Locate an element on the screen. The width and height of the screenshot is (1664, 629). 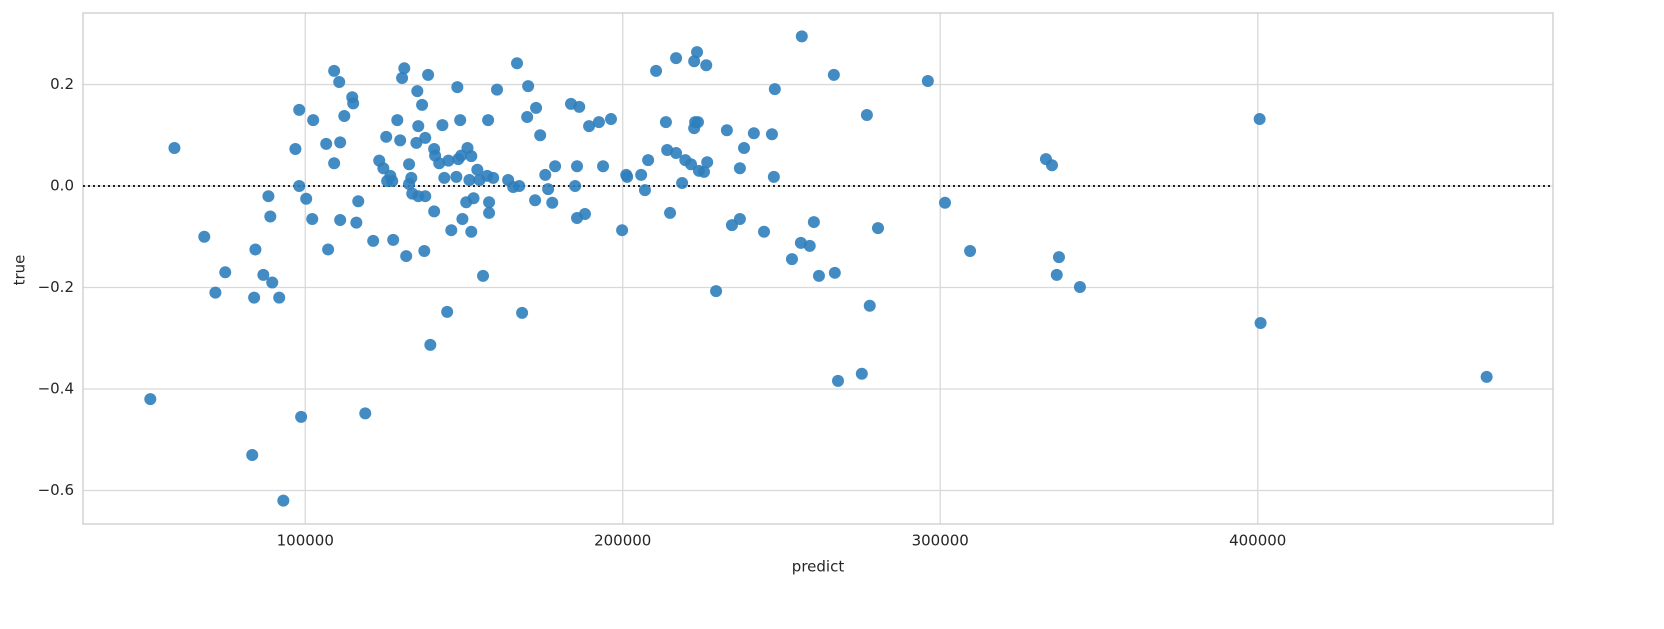
y-tick-label: −0.4 is located at coordinates (56, 389).